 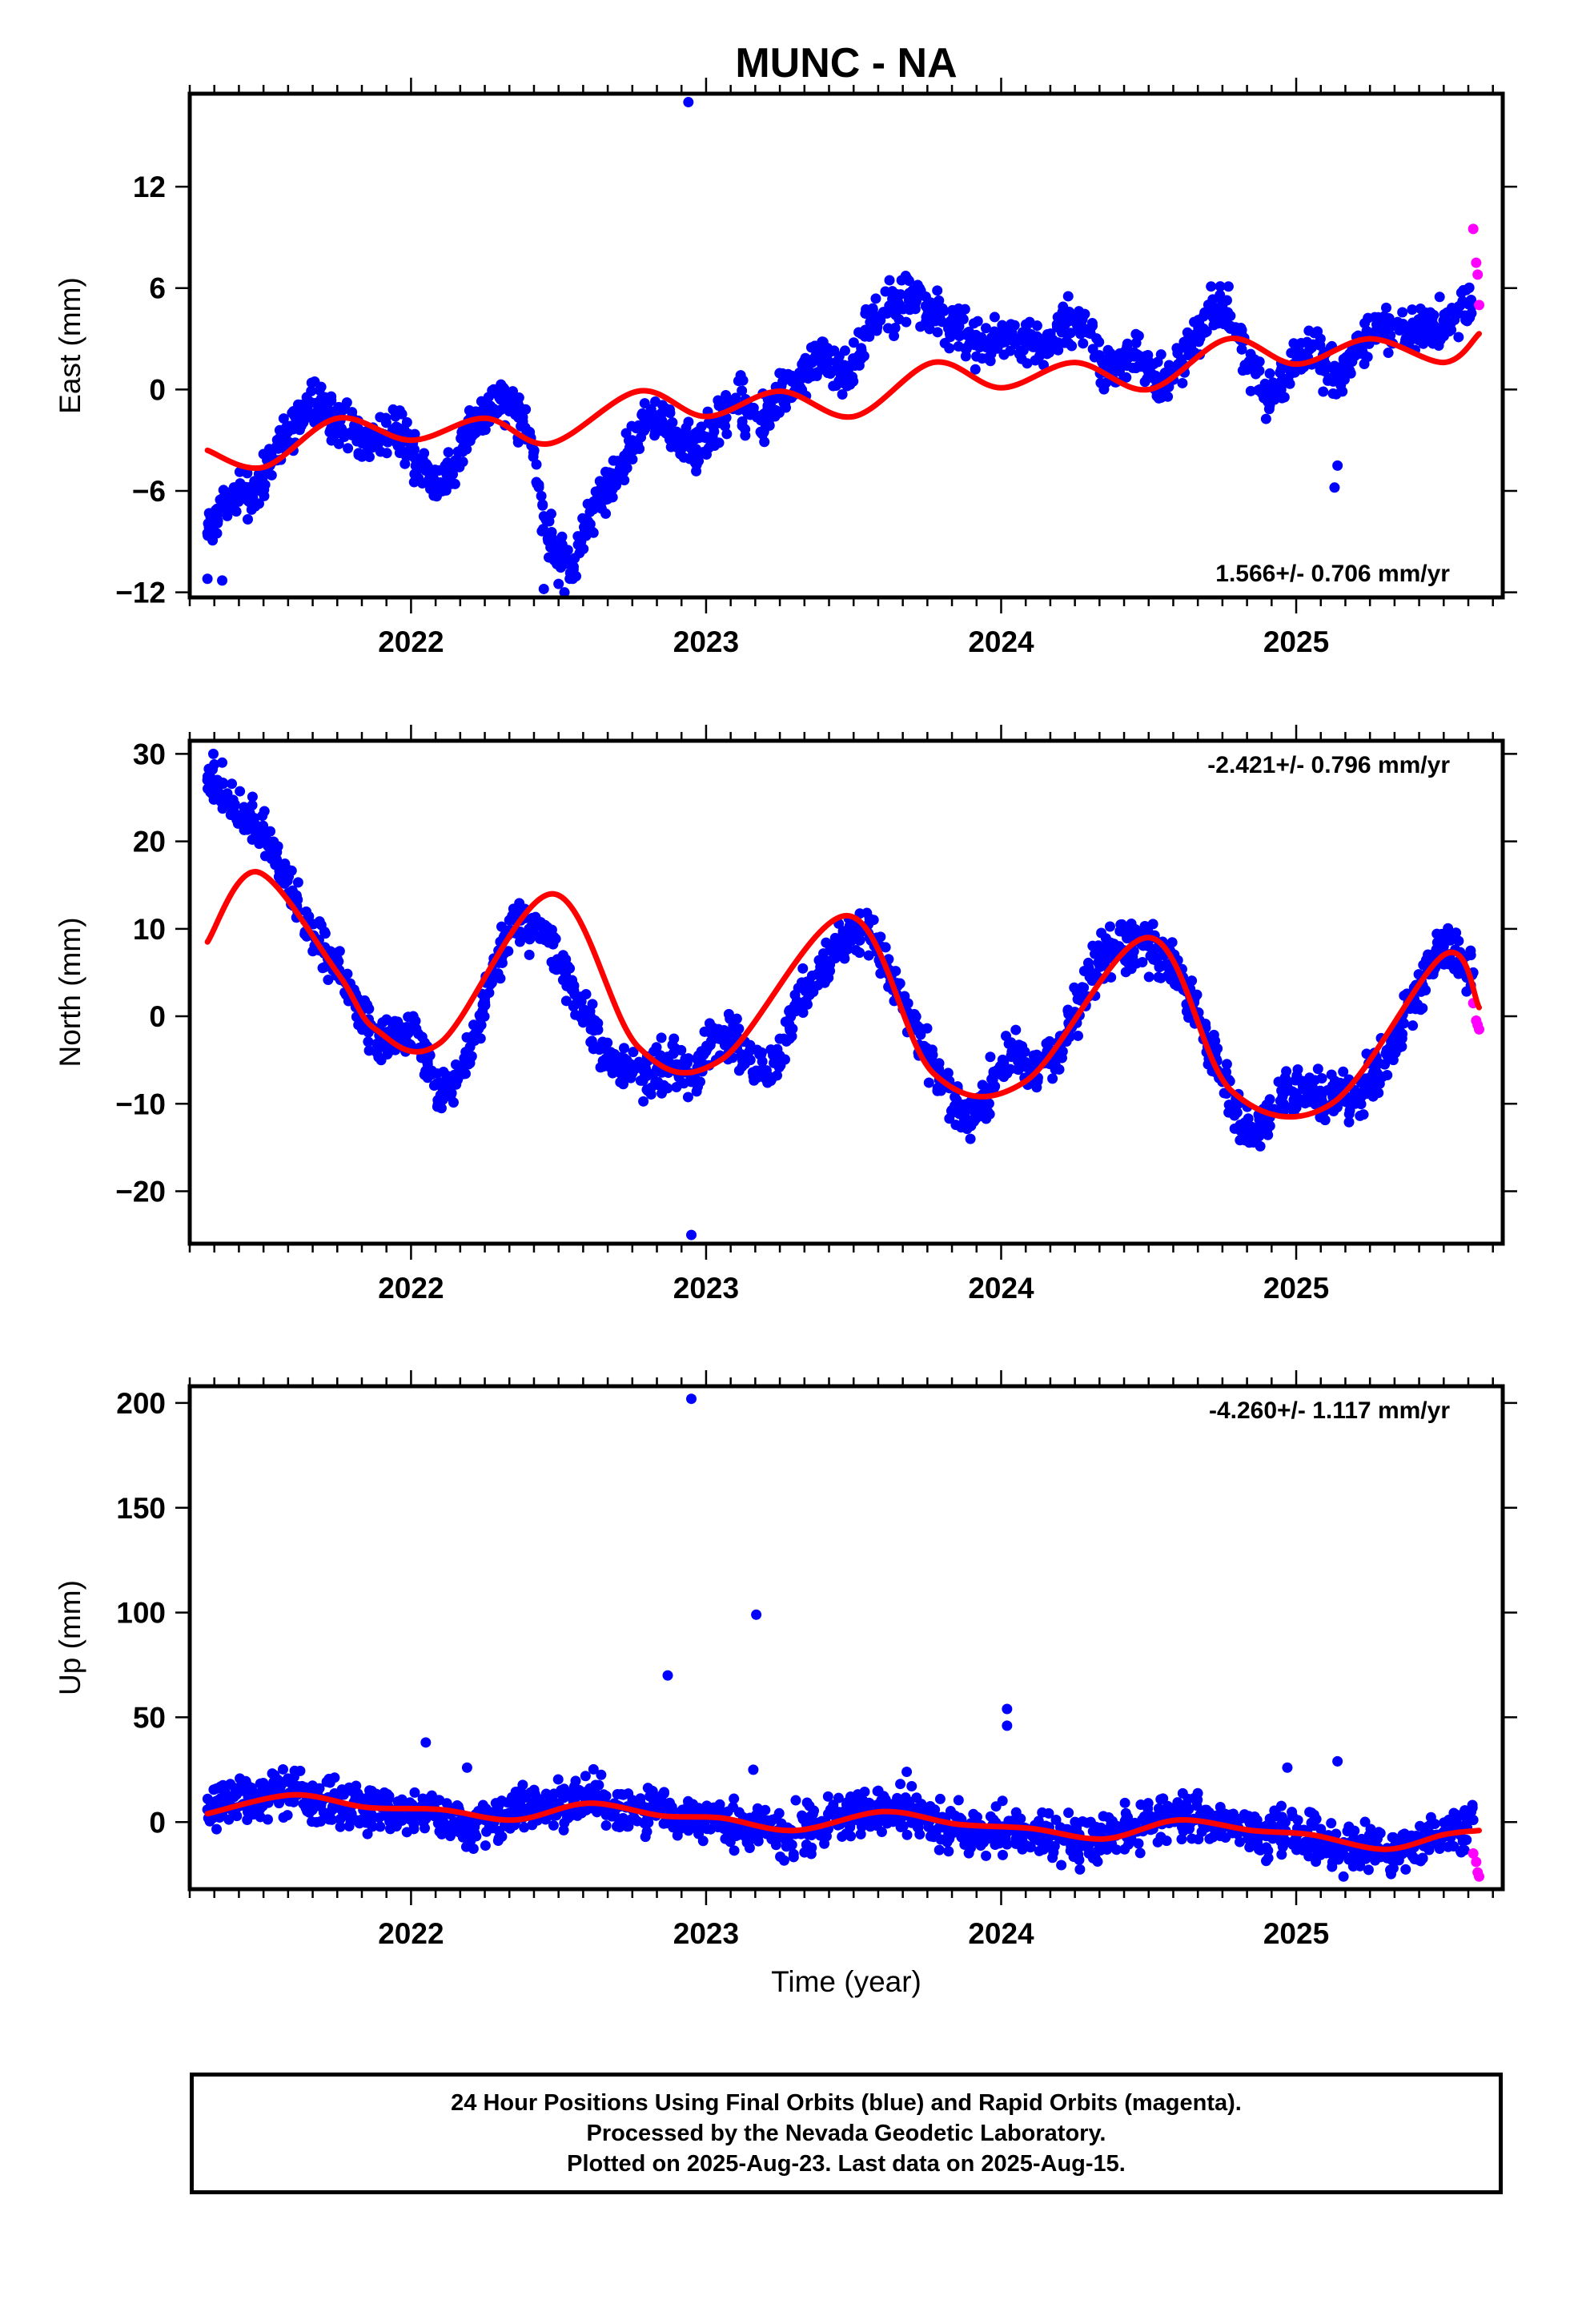 What do you see at coordinates (1328, 765) in the screenshot?
I see `velocity-rate-label: -2.421+/- 0.796 mm/yr` at bounding box center [1328, 765].